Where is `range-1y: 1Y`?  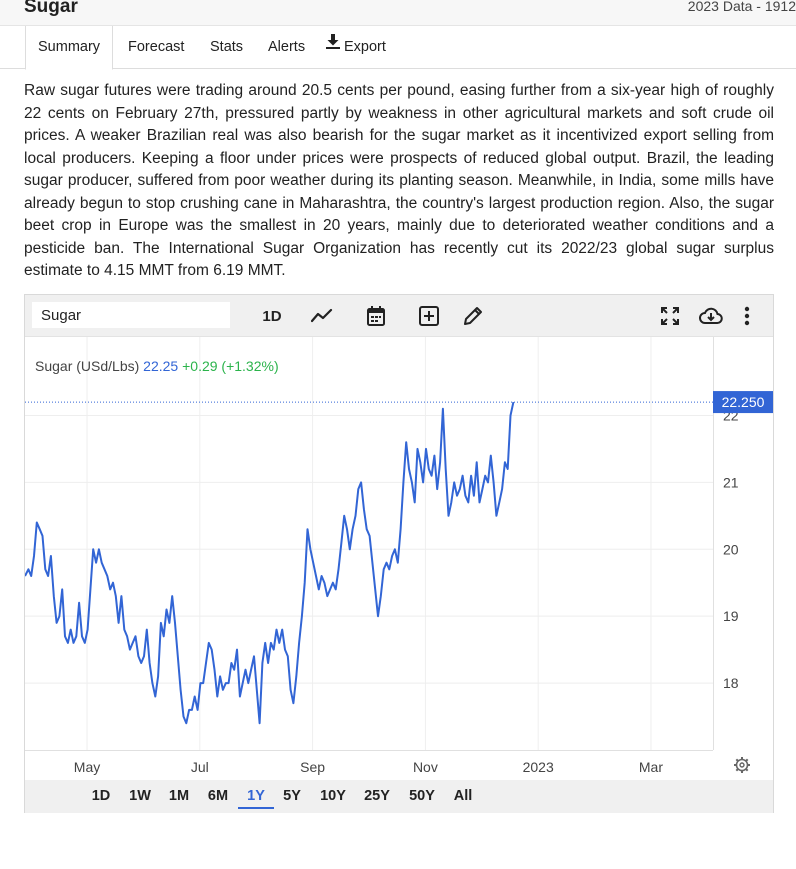 range-1y: 1Y is located at coordinates (256, 797).